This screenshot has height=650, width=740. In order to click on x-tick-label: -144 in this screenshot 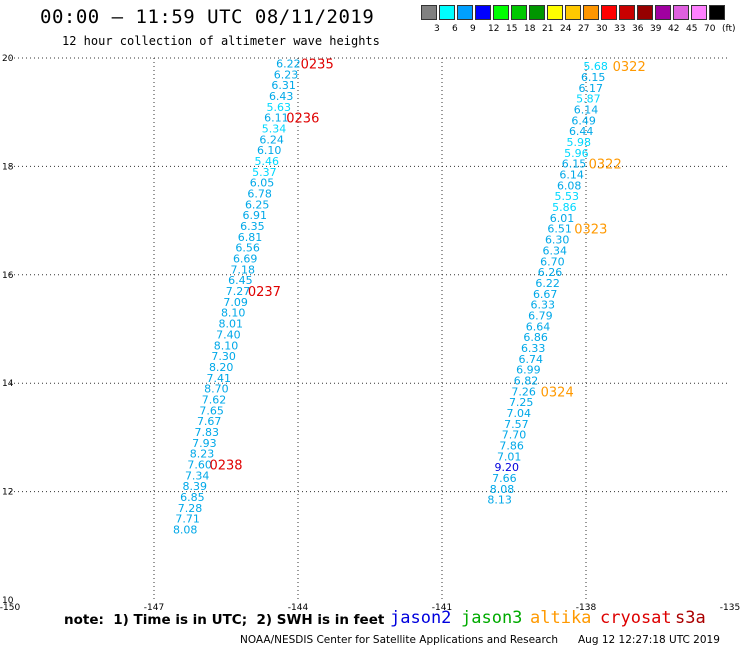, I will do `click(298, 608)`.